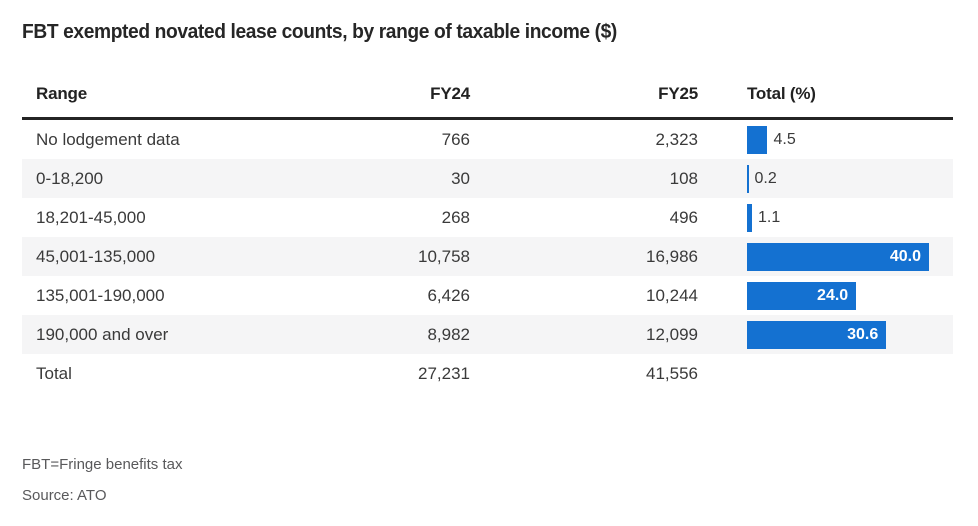 The width and height of the screenshot is (978, 526). What do you see at coordinates (448, 295) in the screenshot?
I see `fy24-cell: 6,426` at bounding box center [448, 295].